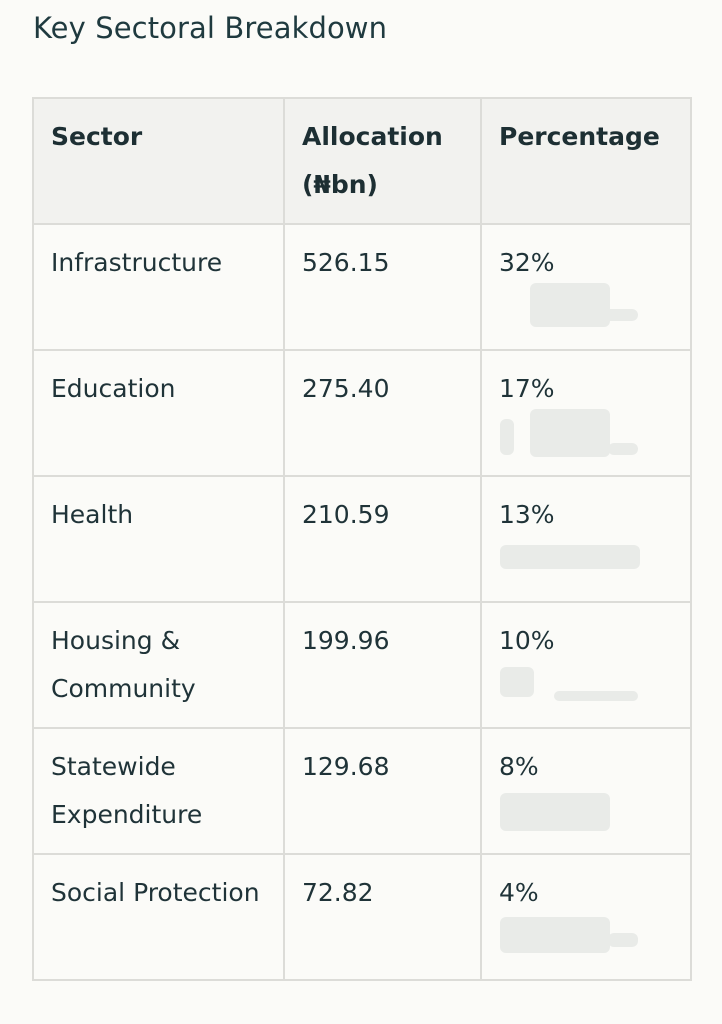 The height and width of the screenshot is (1024, 722). I want to click on allocation-cell: 72.82, so click(382, 917).